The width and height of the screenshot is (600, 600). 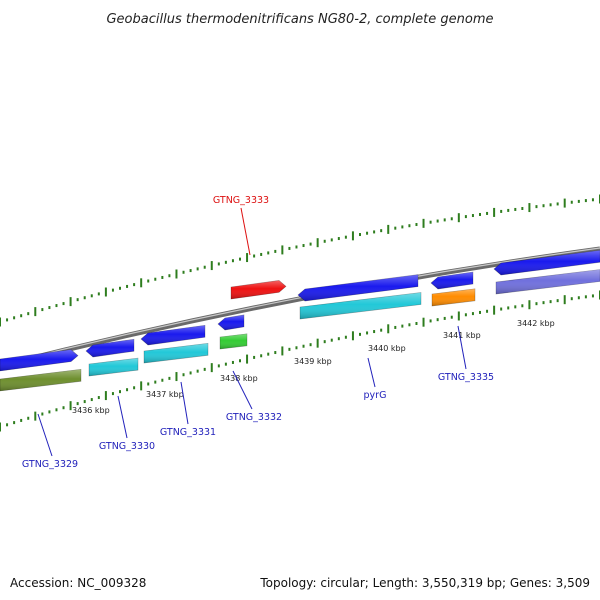 What do you see at coordinates (188, 432) in the screenshot?
I see `gene-label-gtng-3331: GTNG_3331` at bounding box center [188, 432].